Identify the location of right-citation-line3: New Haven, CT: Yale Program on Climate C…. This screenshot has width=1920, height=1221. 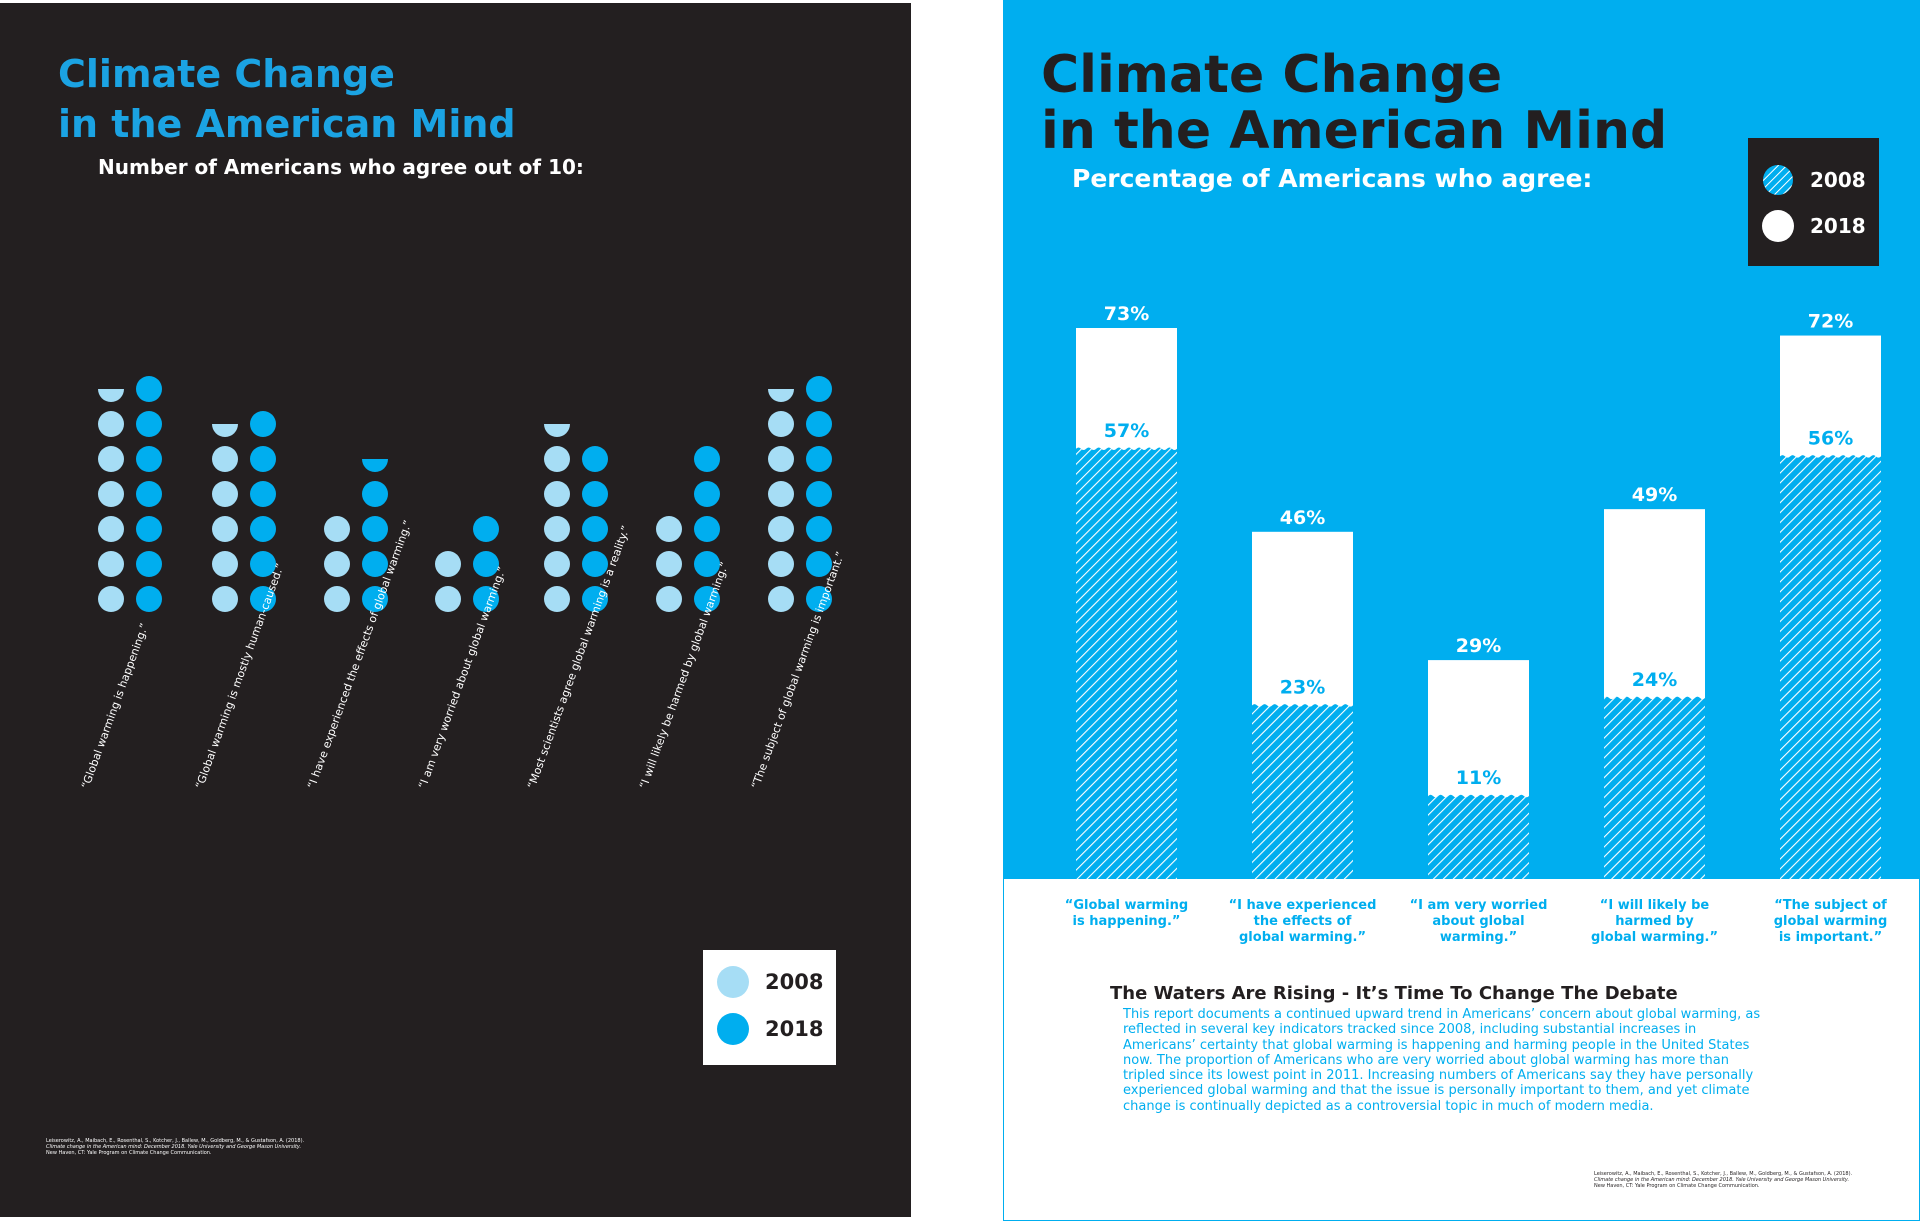
(1677, 1186).